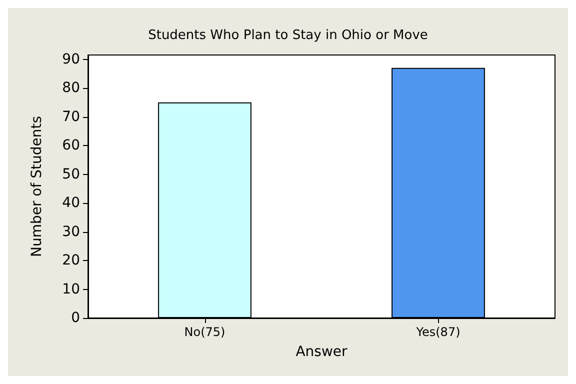 The width and height of the screenshot is (576, 384). Describe the element at coordinates (75, 318) in the screenshot. I see `y-tick-label: 0` at that location.